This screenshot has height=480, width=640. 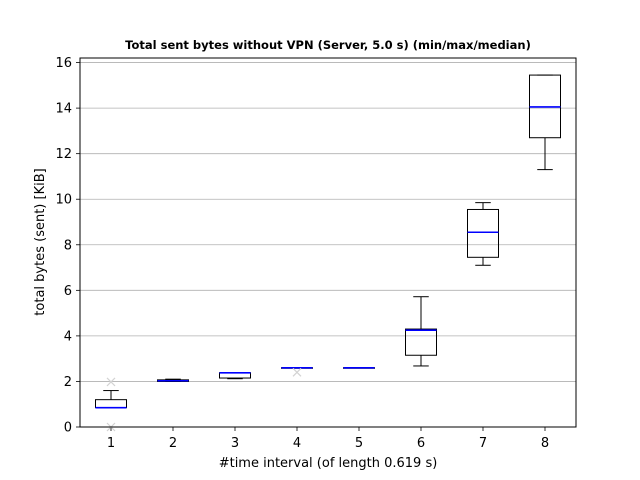 I want to click on y-tick-label: 6, so click(x=68, y=291).